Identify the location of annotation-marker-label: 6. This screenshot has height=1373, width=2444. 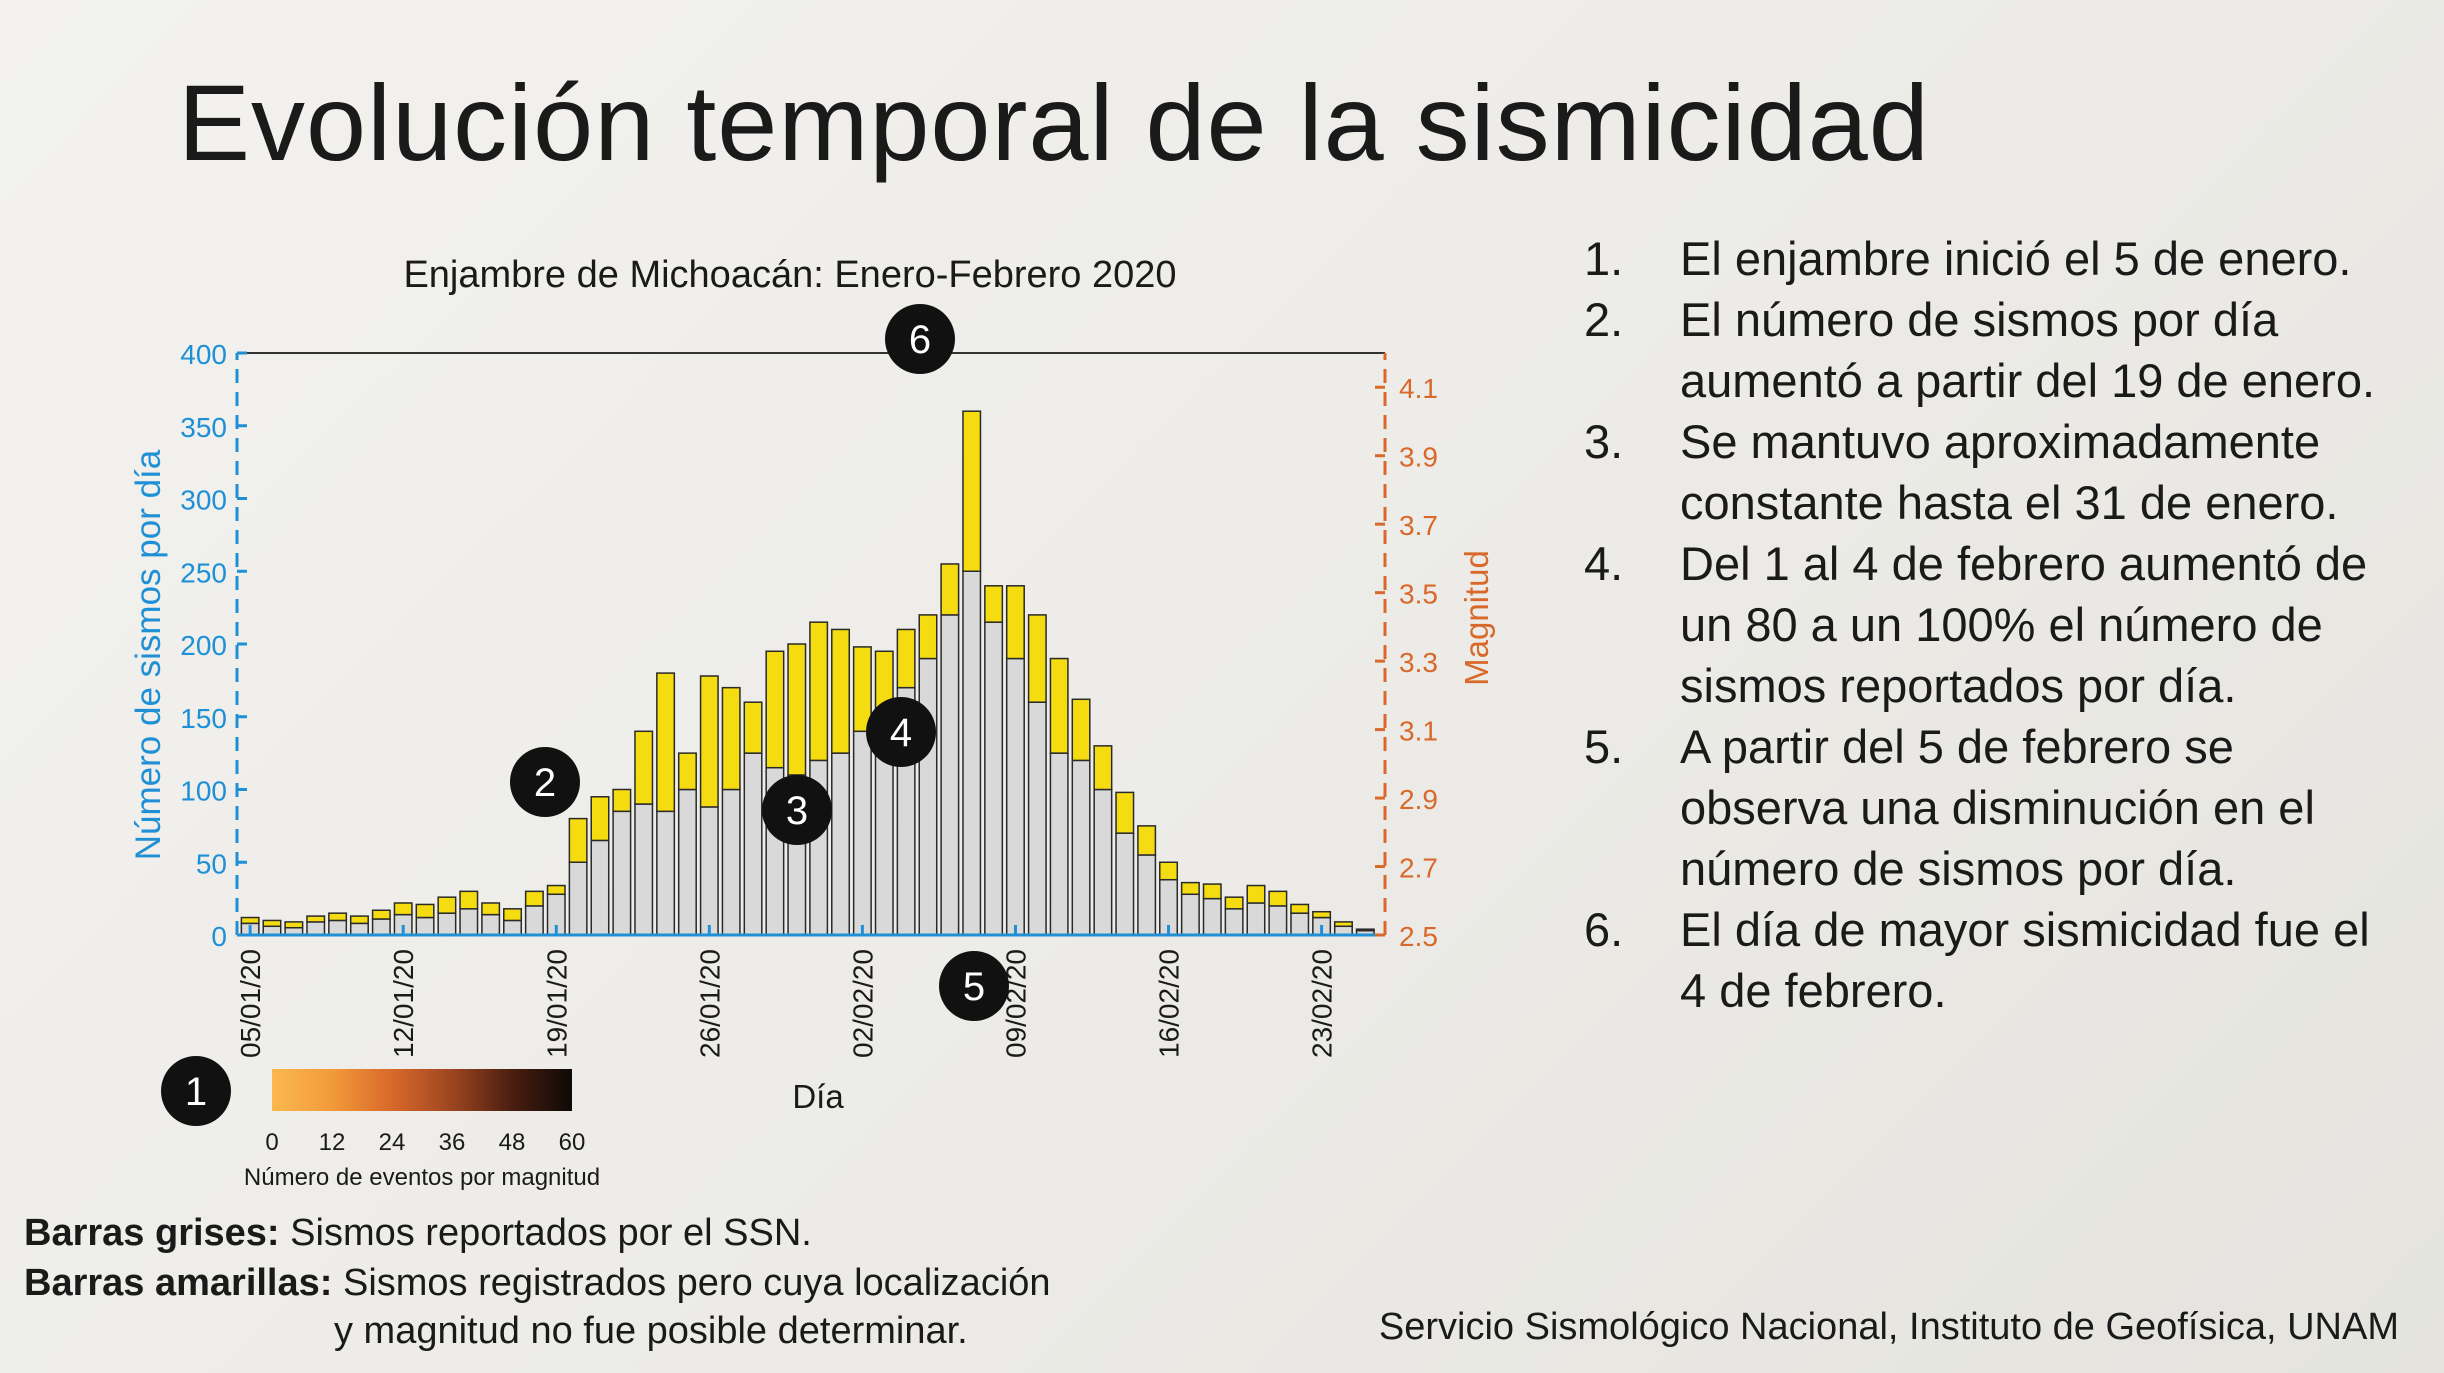
(920, 340).